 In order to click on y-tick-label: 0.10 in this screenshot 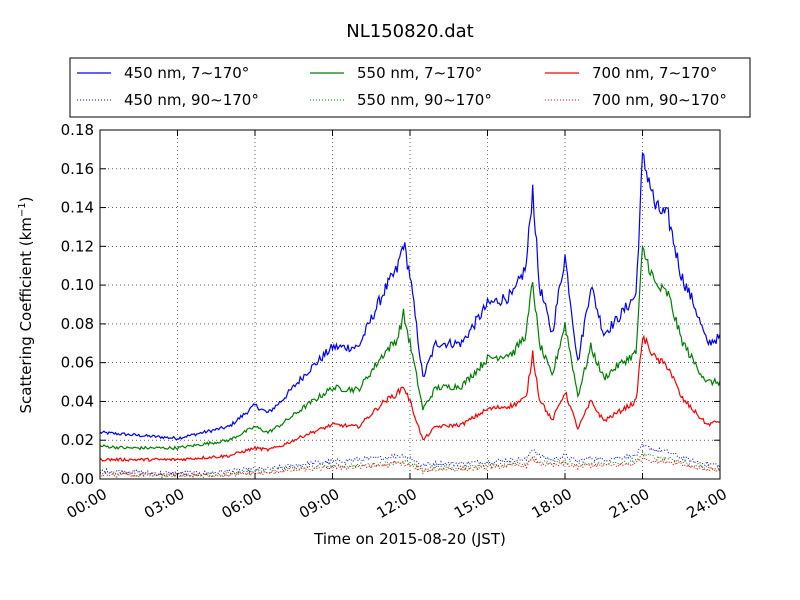, I will do `click(77, 285)`.